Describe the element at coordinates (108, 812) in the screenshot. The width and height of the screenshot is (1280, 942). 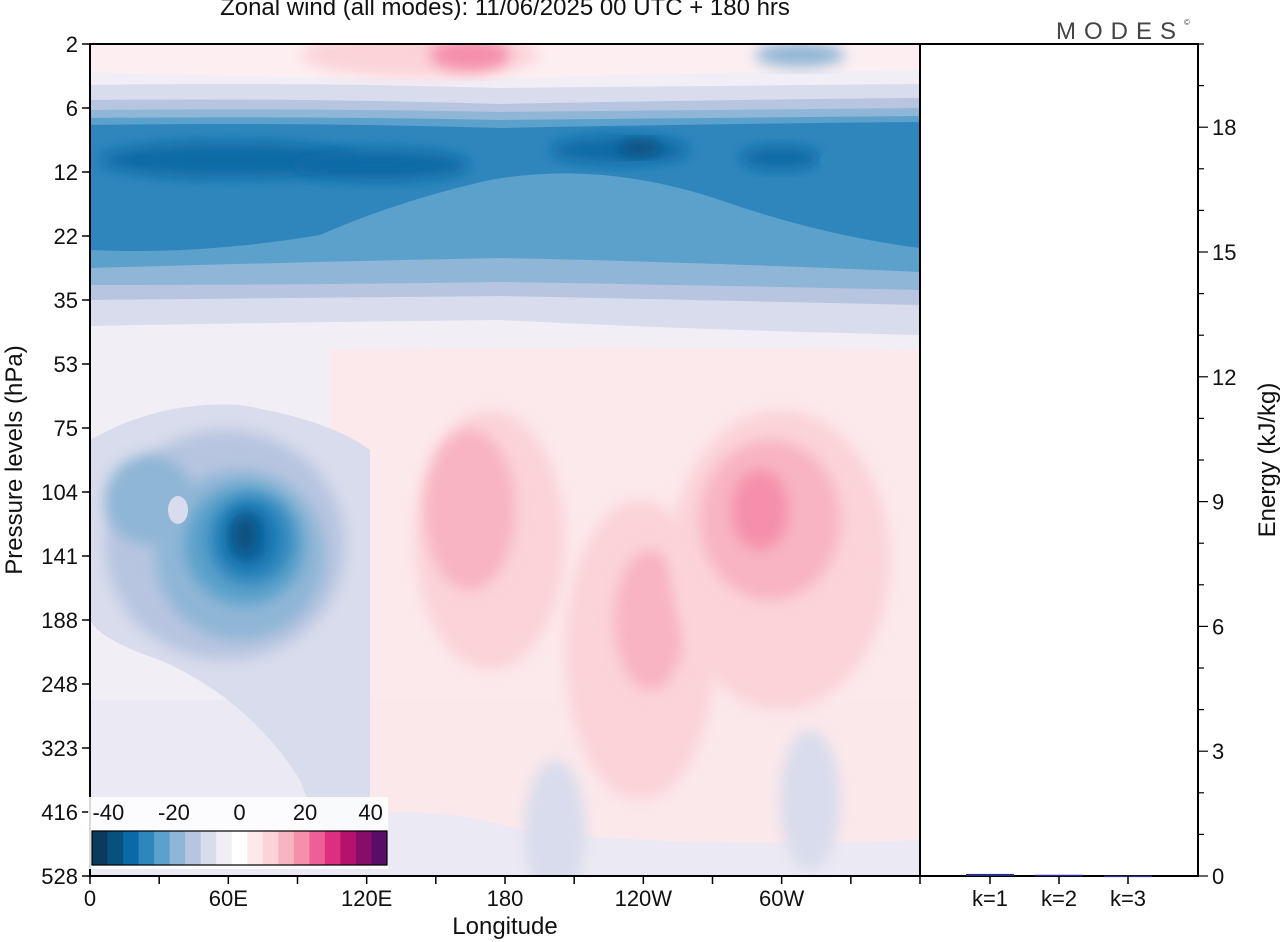
I see `colorbar-tick-label: -40` at that location.